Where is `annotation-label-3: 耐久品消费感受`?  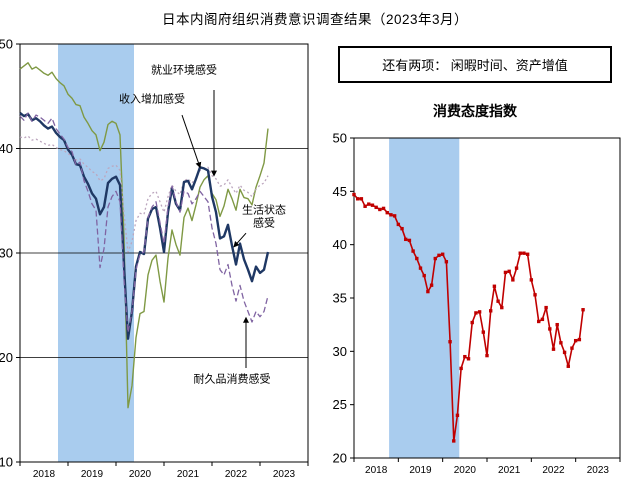 annotation-label-3: 耐久品消费感受 is located at coordinates (232, 379).